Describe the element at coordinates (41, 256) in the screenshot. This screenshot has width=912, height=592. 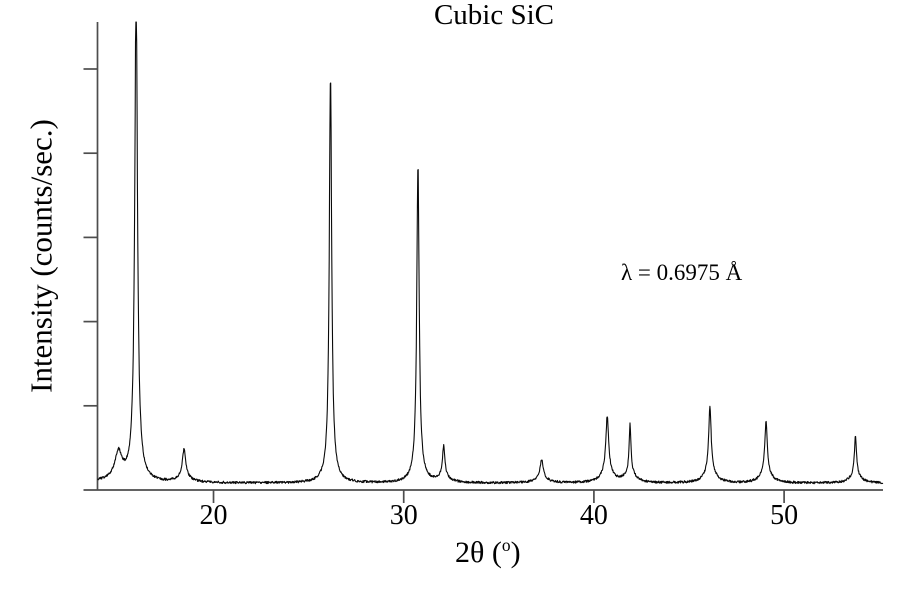
I see `y-axis-label: Intensity (counts/sec.)` at that location.